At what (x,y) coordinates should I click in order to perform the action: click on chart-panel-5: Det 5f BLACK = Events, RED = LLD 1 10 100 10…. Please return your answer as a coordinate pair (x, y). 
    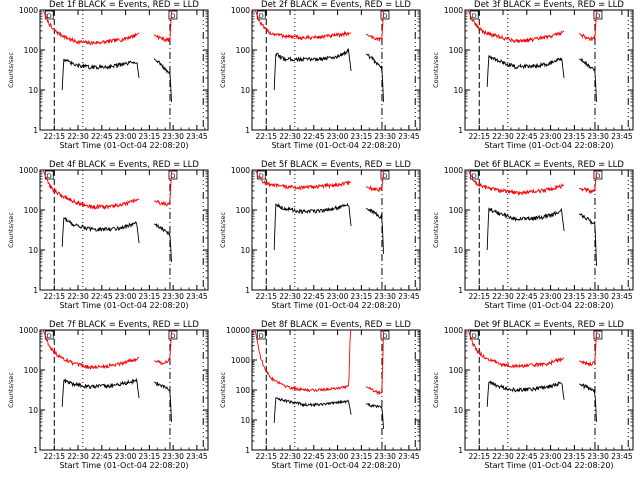
    Looking at the image, I should click on (320, 235).